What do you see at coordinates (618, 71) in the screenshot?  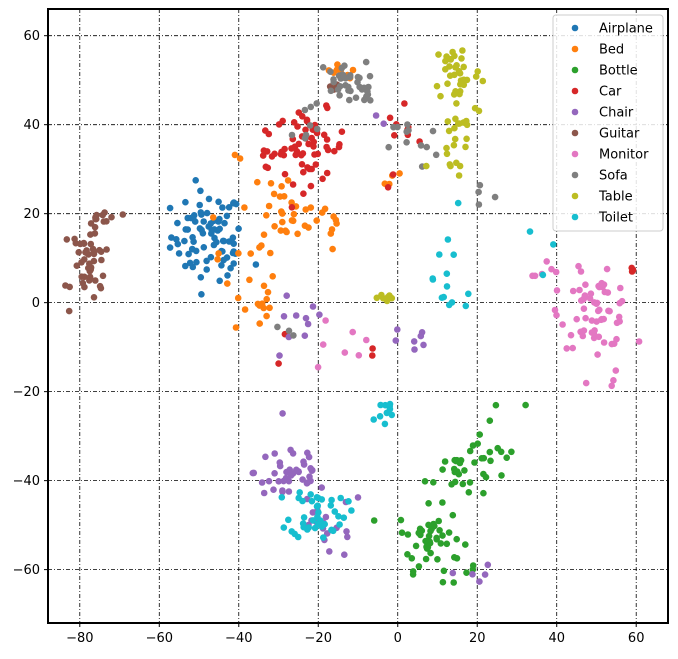 I see `legend-label: Bottle` at bounding box center [618, 71].